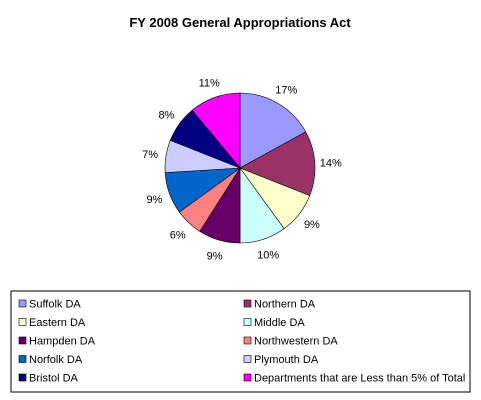  Describe the element at coordinates (22, 322) in the screenshot. I see `legend-swatch-eastern-da` at that location.